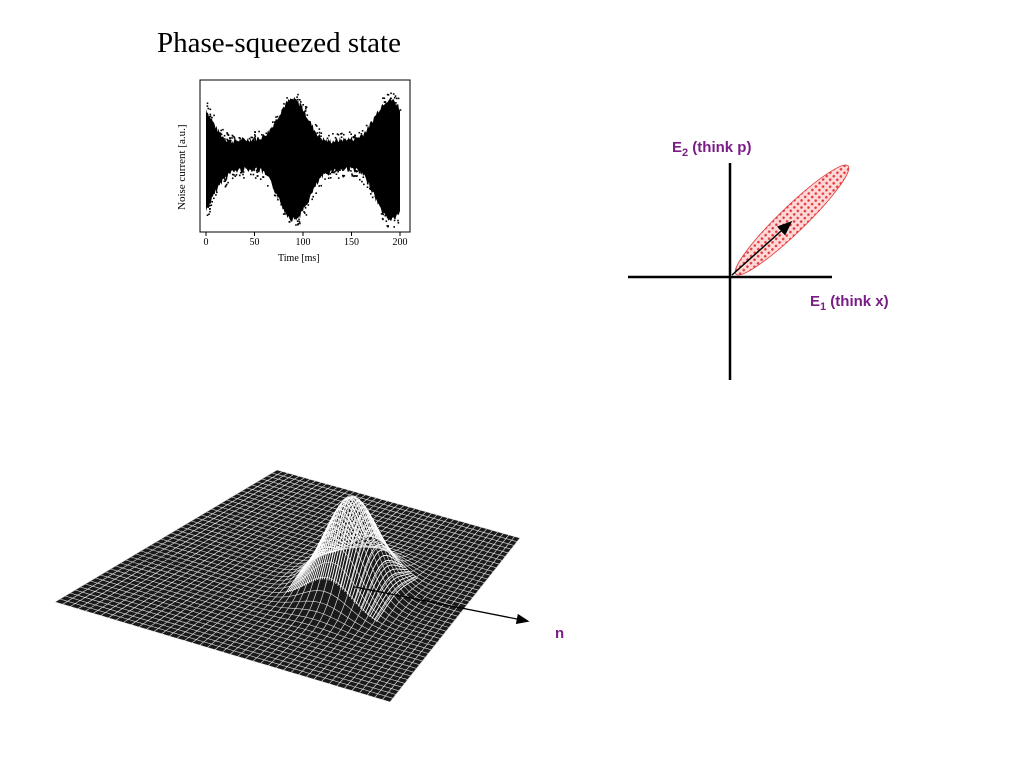  Describe the element at coordinates (182, 167) in the screenshot. I see `plot-ylabel: Noise current [a.u.]` at that location.